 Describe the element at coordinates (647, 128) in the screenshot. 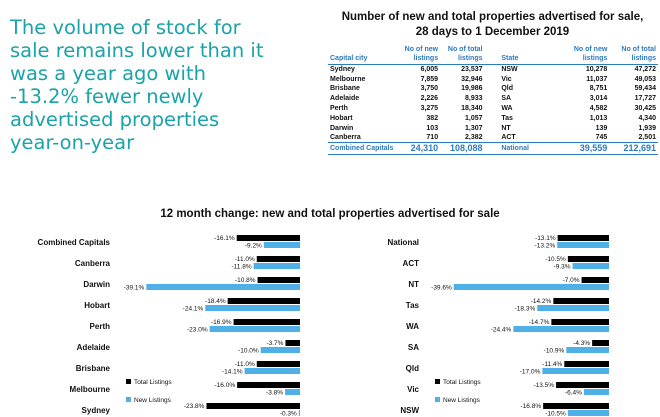

I see `state-total-listings: 1,939` at that location.